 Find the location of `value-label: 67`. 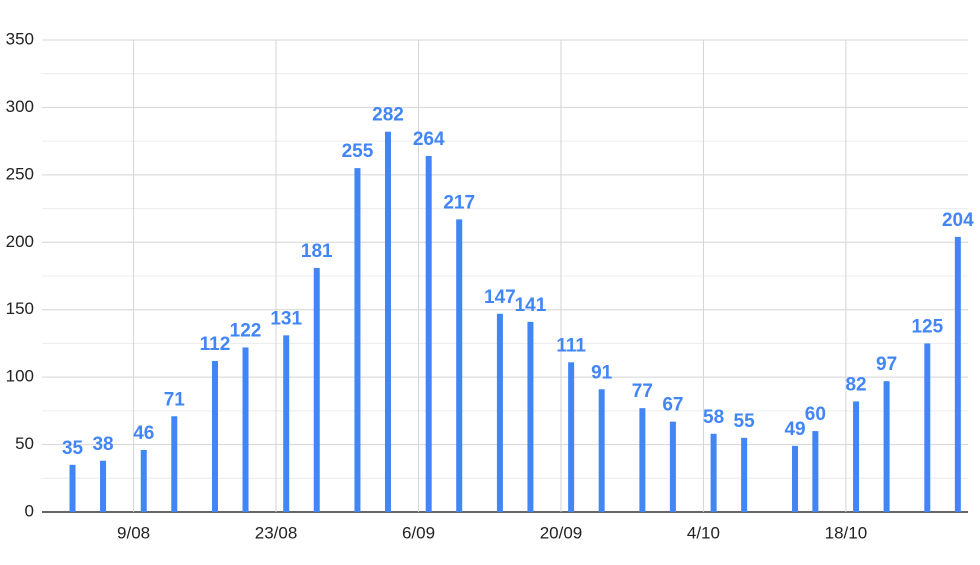

value-label: 67 is located at coordinates (672, 405).